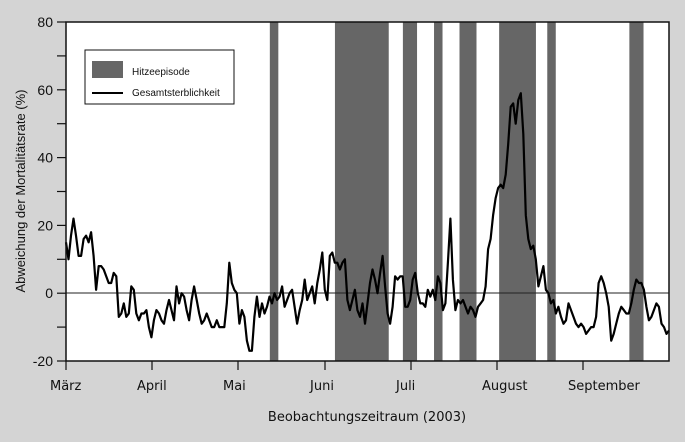 The height and width of the screenshot is (442, 685). I want to click on x-tick-label: Juni, so click(321, 386).